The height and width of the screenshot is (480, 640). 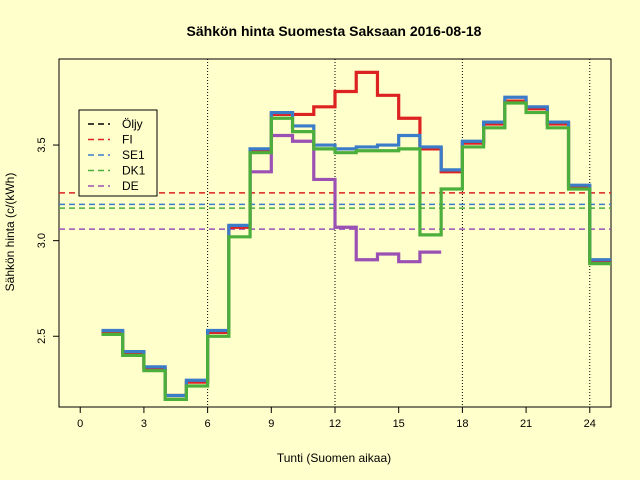 I want to click on x-tick-label: 24, so click(x=590, y=424).